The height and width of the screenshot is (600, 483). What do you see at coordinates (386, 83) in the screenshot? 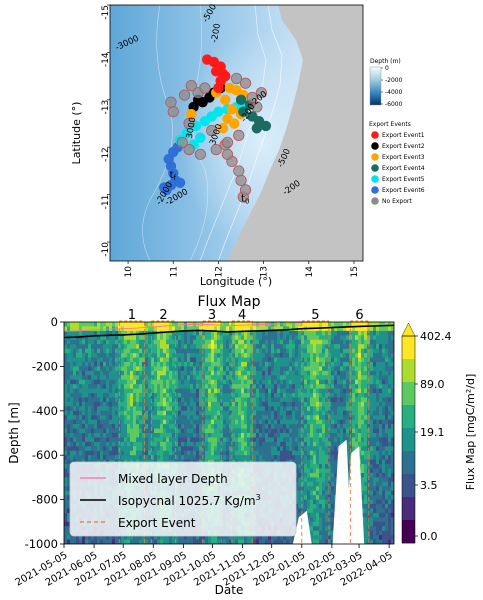
I see `depth-colorbar: Depth (m) 0-2000-4000-6000` at bounding box center [386, 83].